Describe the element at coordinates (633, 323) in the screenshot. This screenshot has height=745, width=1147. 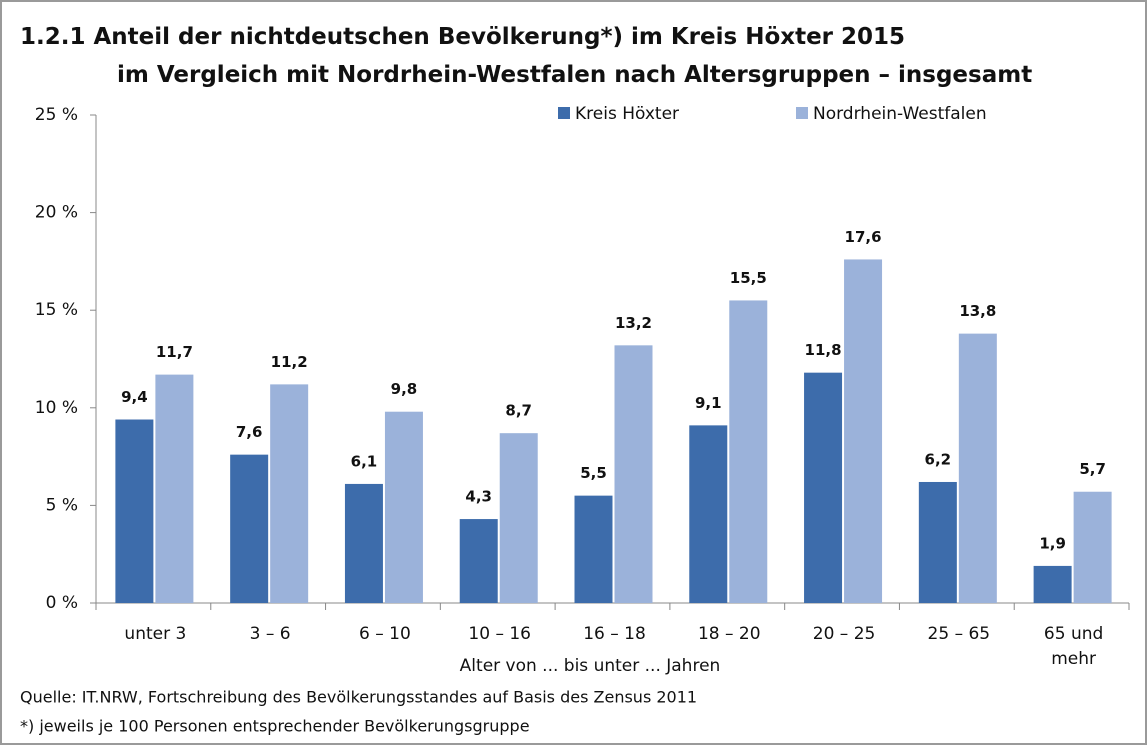
I see `value-label: 13,2` at that location.